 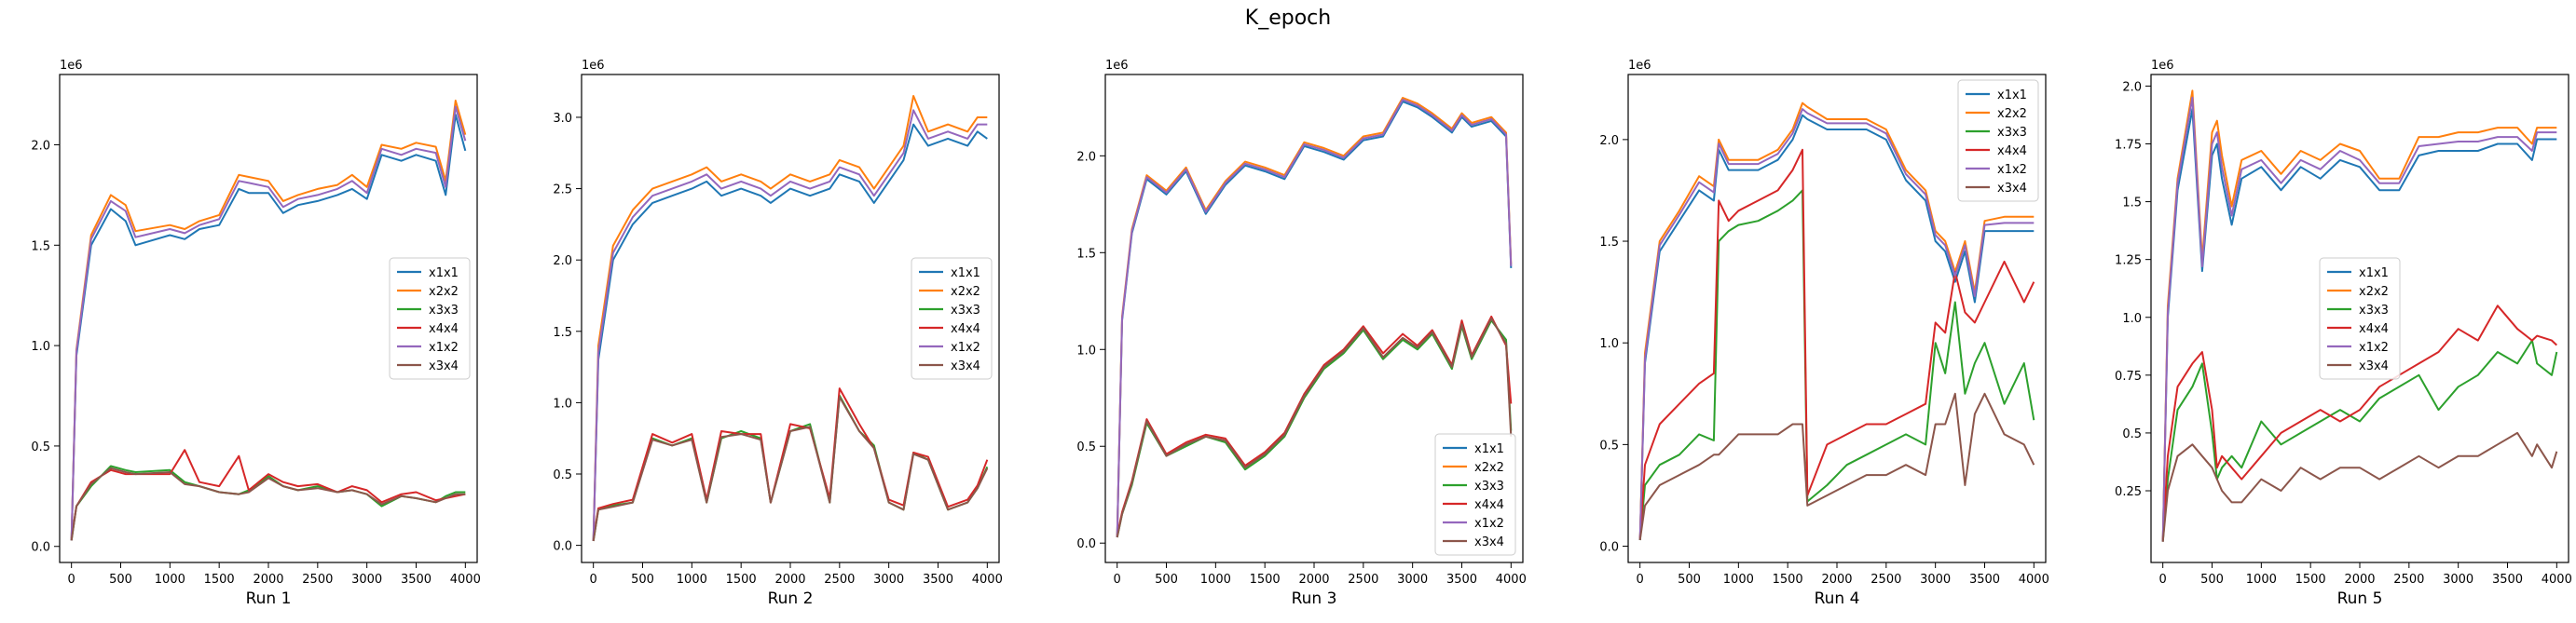 I want to click on series-line-x1x1, so click(x=790, y=332).